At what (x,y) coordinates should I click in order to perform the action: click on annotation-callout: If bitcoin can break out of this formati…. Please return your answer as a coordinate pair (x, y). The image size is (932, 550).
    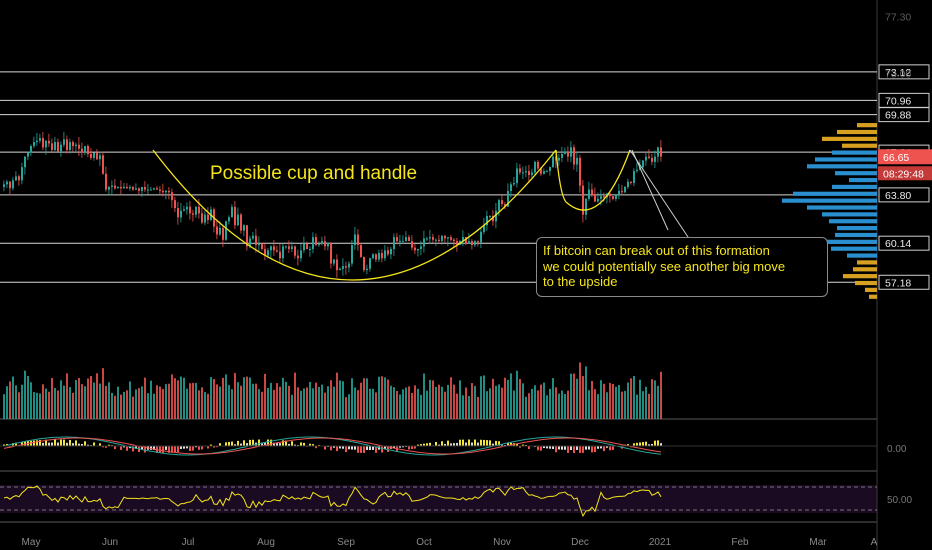
    Looking at the image, I should click on (682, 267).